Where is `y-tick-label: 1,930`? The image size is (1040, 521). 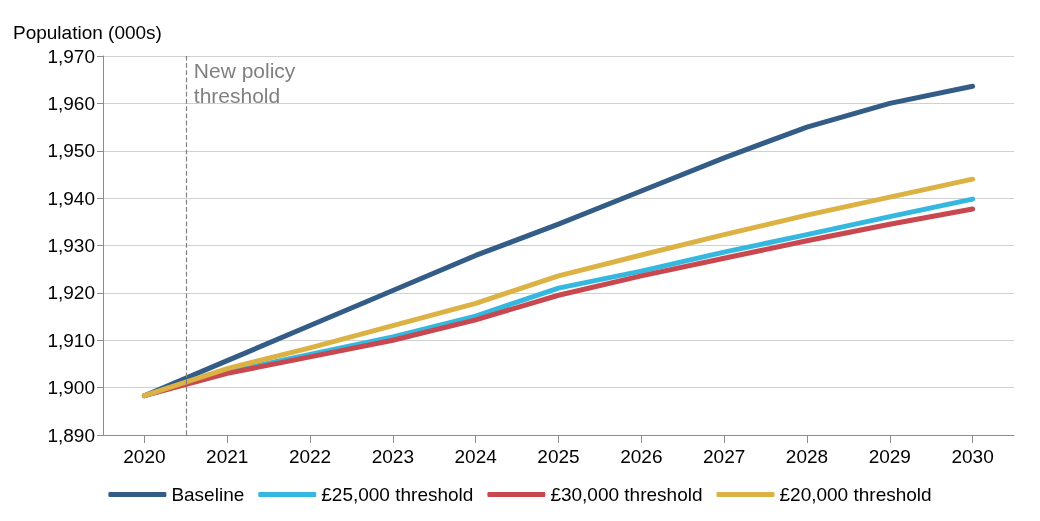
y-tick-label: 1,930 is located at coordinates (71, 245).